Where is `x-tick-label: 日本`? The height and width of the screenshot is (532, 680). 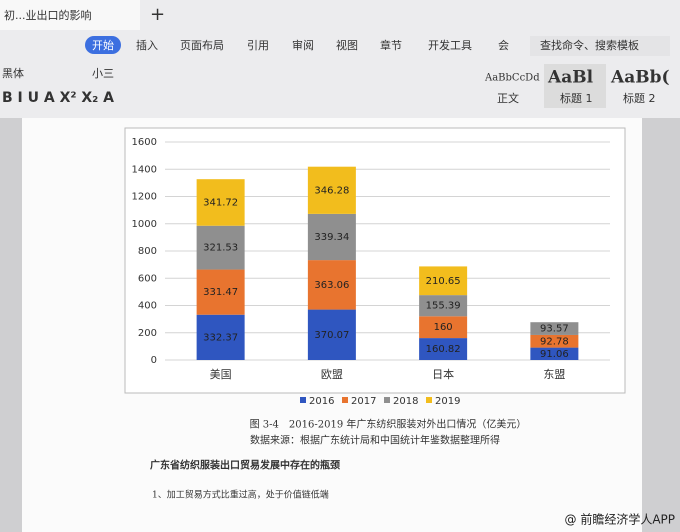
x-tick-label: 日本 is located at coordinates (443, 374).